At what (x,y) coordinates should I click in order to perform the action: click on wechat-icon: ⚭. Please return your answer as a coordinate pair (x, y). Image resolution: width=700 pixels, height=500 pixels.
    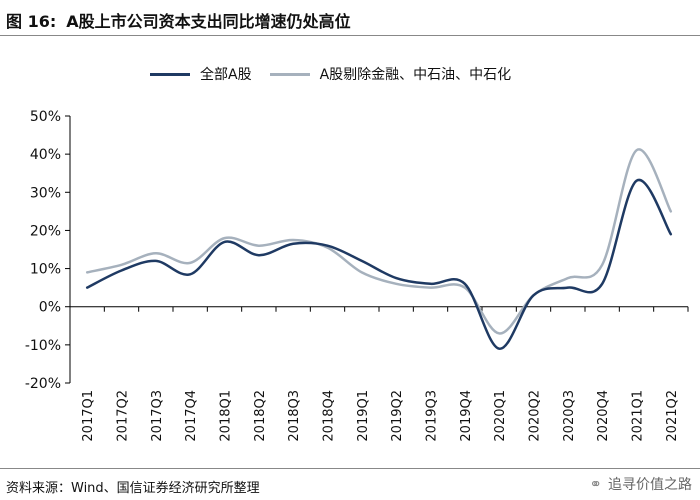
    Looking at the image, I should click on (595, 484).